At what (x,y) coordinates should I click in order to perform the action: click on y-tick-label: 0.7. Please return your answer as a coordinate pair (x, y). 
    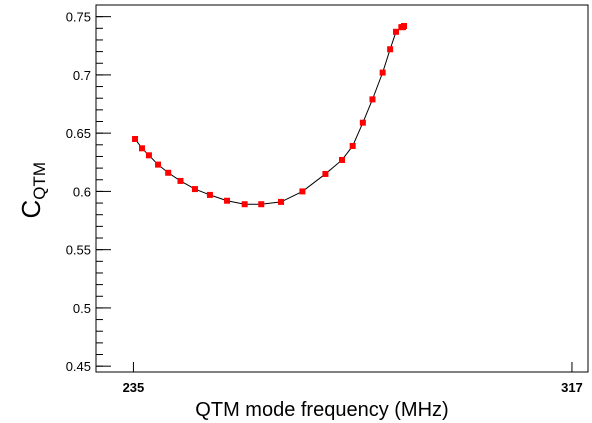
    Looking at the image, I should click on (82, 75).